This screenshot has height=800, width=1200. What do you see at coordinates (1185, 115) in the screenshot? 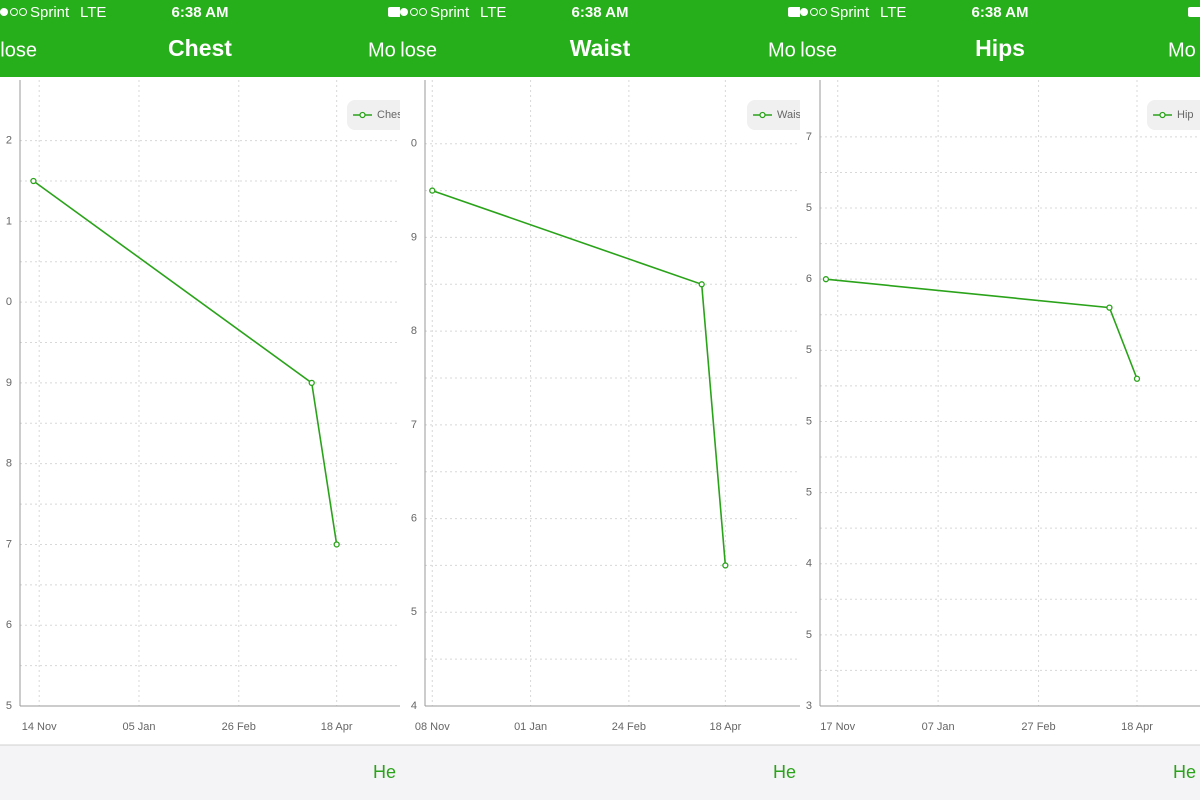
I see `legend-label: Hip` at bounding box center [1185, 115].